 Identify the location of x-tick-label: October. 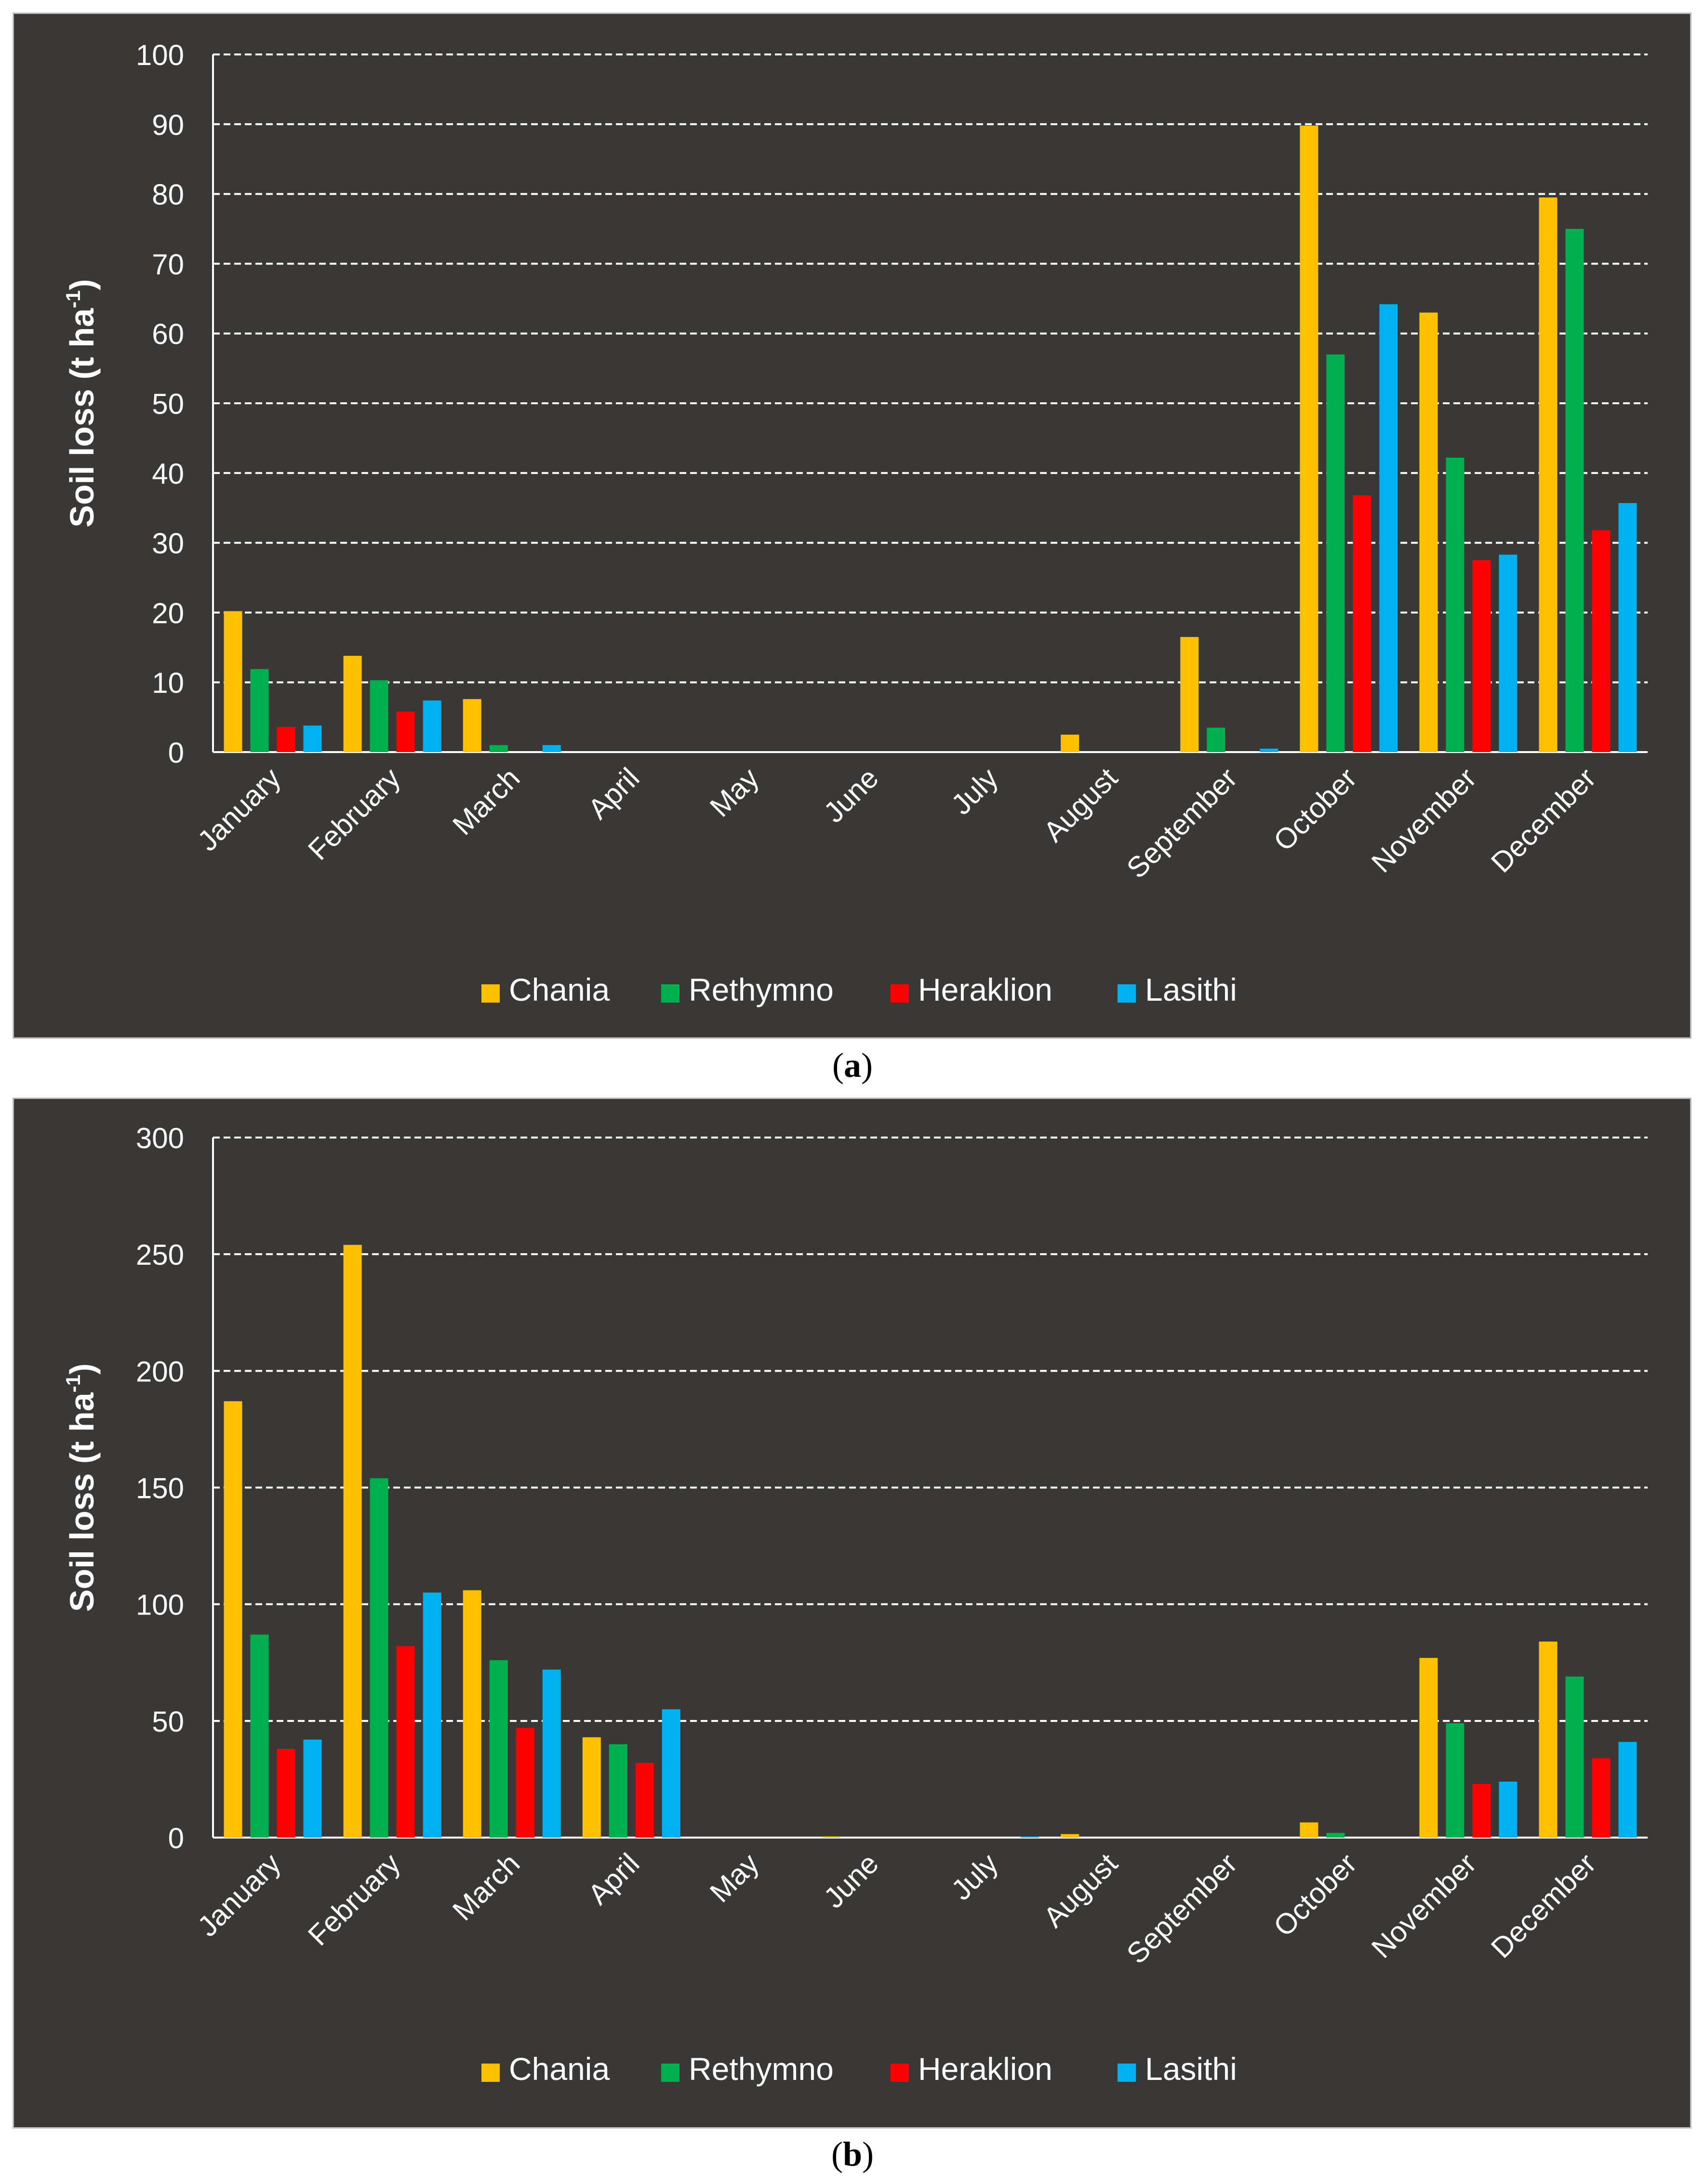
(1315, 1895).